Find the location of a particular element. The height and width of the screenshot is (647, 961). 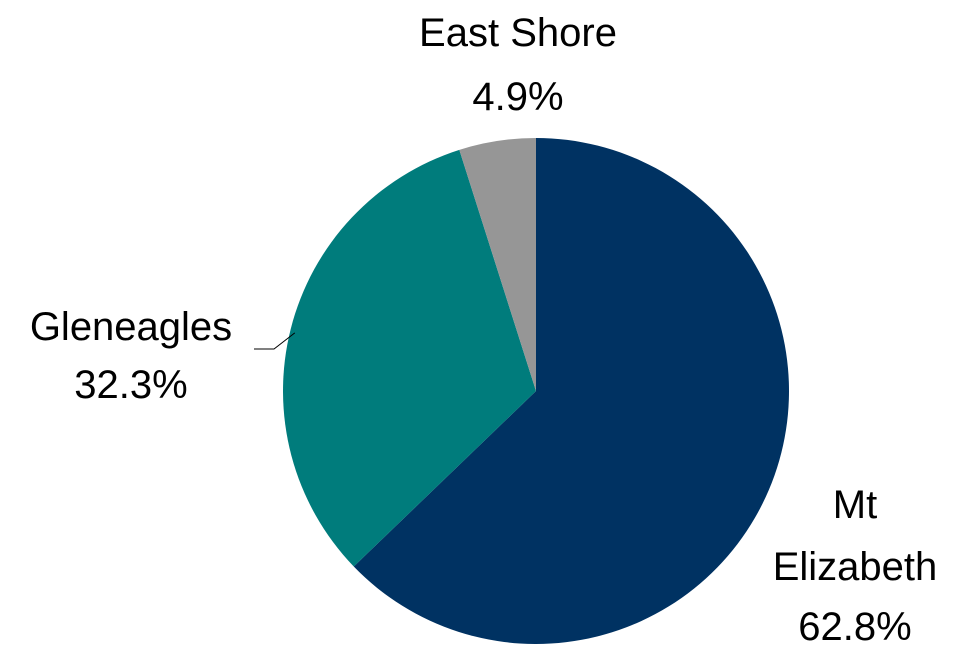

slice-name-label: East Shore is located at coordinates (518, 33).